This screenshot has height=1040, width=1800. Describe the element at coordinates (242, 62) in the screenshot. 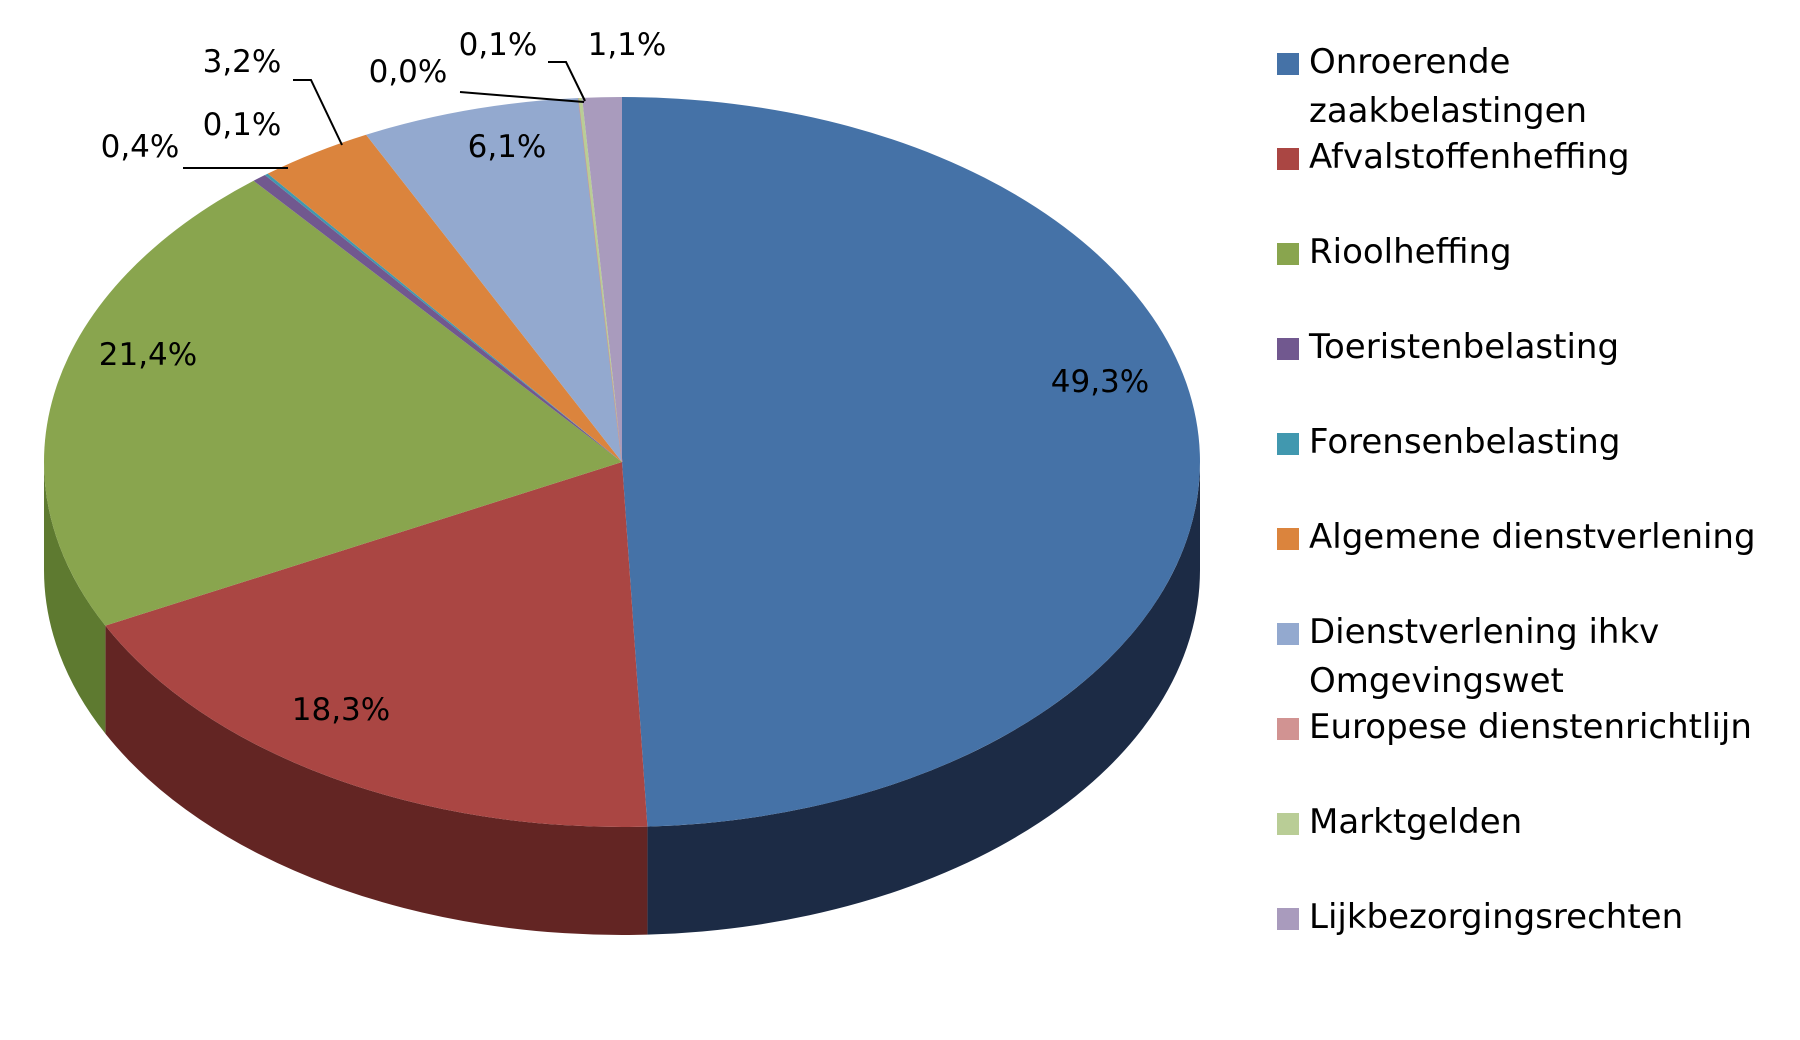

I see `data-label-algemene-dienstverlening: 3,2%` at that location.